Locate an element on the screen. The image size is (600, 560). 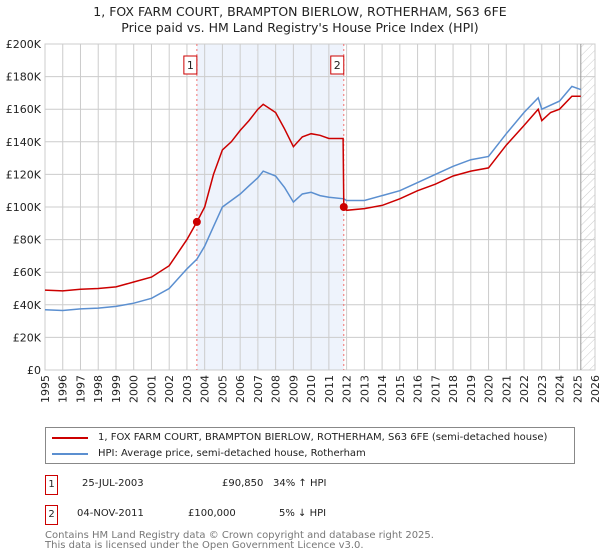
y-tick-label: £60K is located at coordinates (27, 272).